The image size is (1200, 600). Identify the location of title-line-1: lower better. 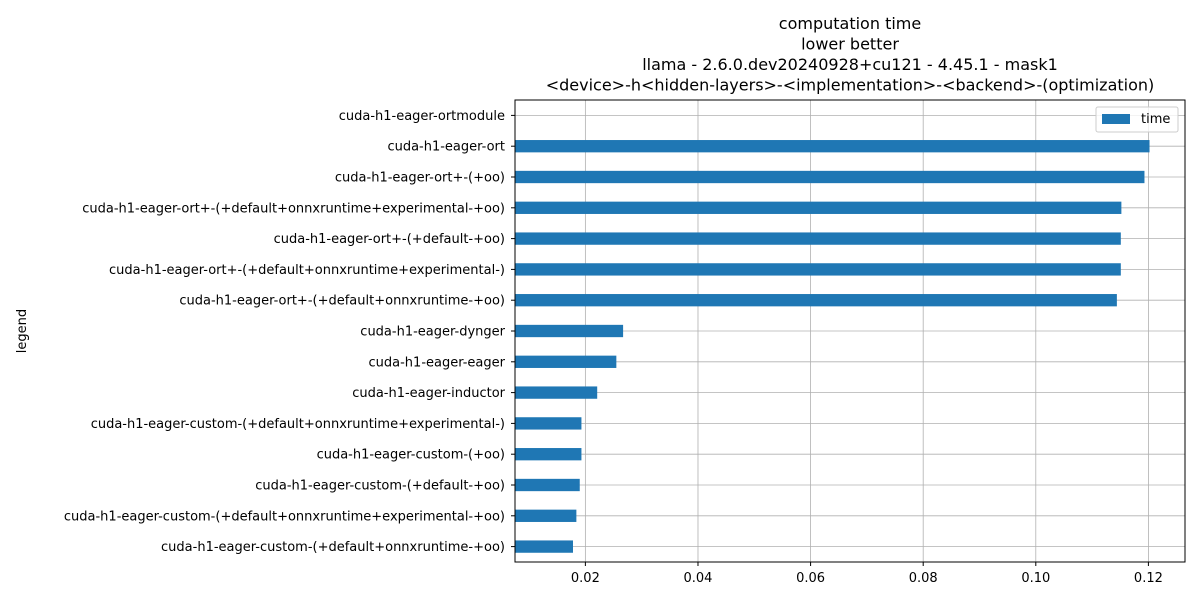
(850, 44).